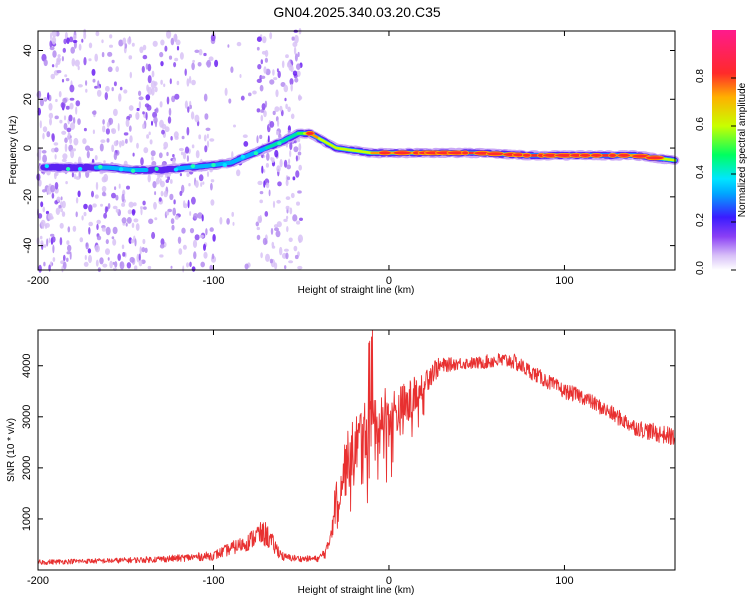 This screenshot has height=600, width=750. Describe the element at coordinates (700, 76) in the screenshot. I see `colorbar-tick-label: 0.8` at that location.